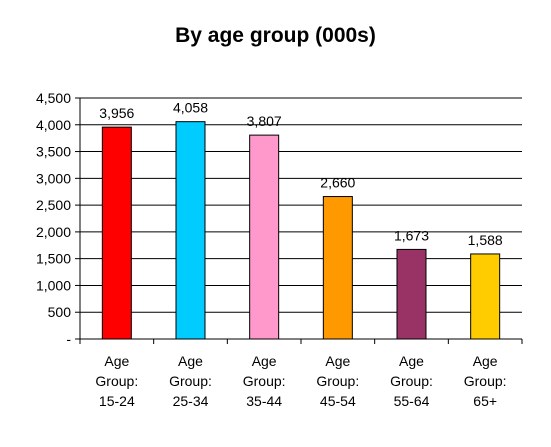 The height and width of the screenshot is (447, 551). Describe the element at coordinates (53, 259) in the screenshot. I see `y-tick-label: 1,500` at that location.